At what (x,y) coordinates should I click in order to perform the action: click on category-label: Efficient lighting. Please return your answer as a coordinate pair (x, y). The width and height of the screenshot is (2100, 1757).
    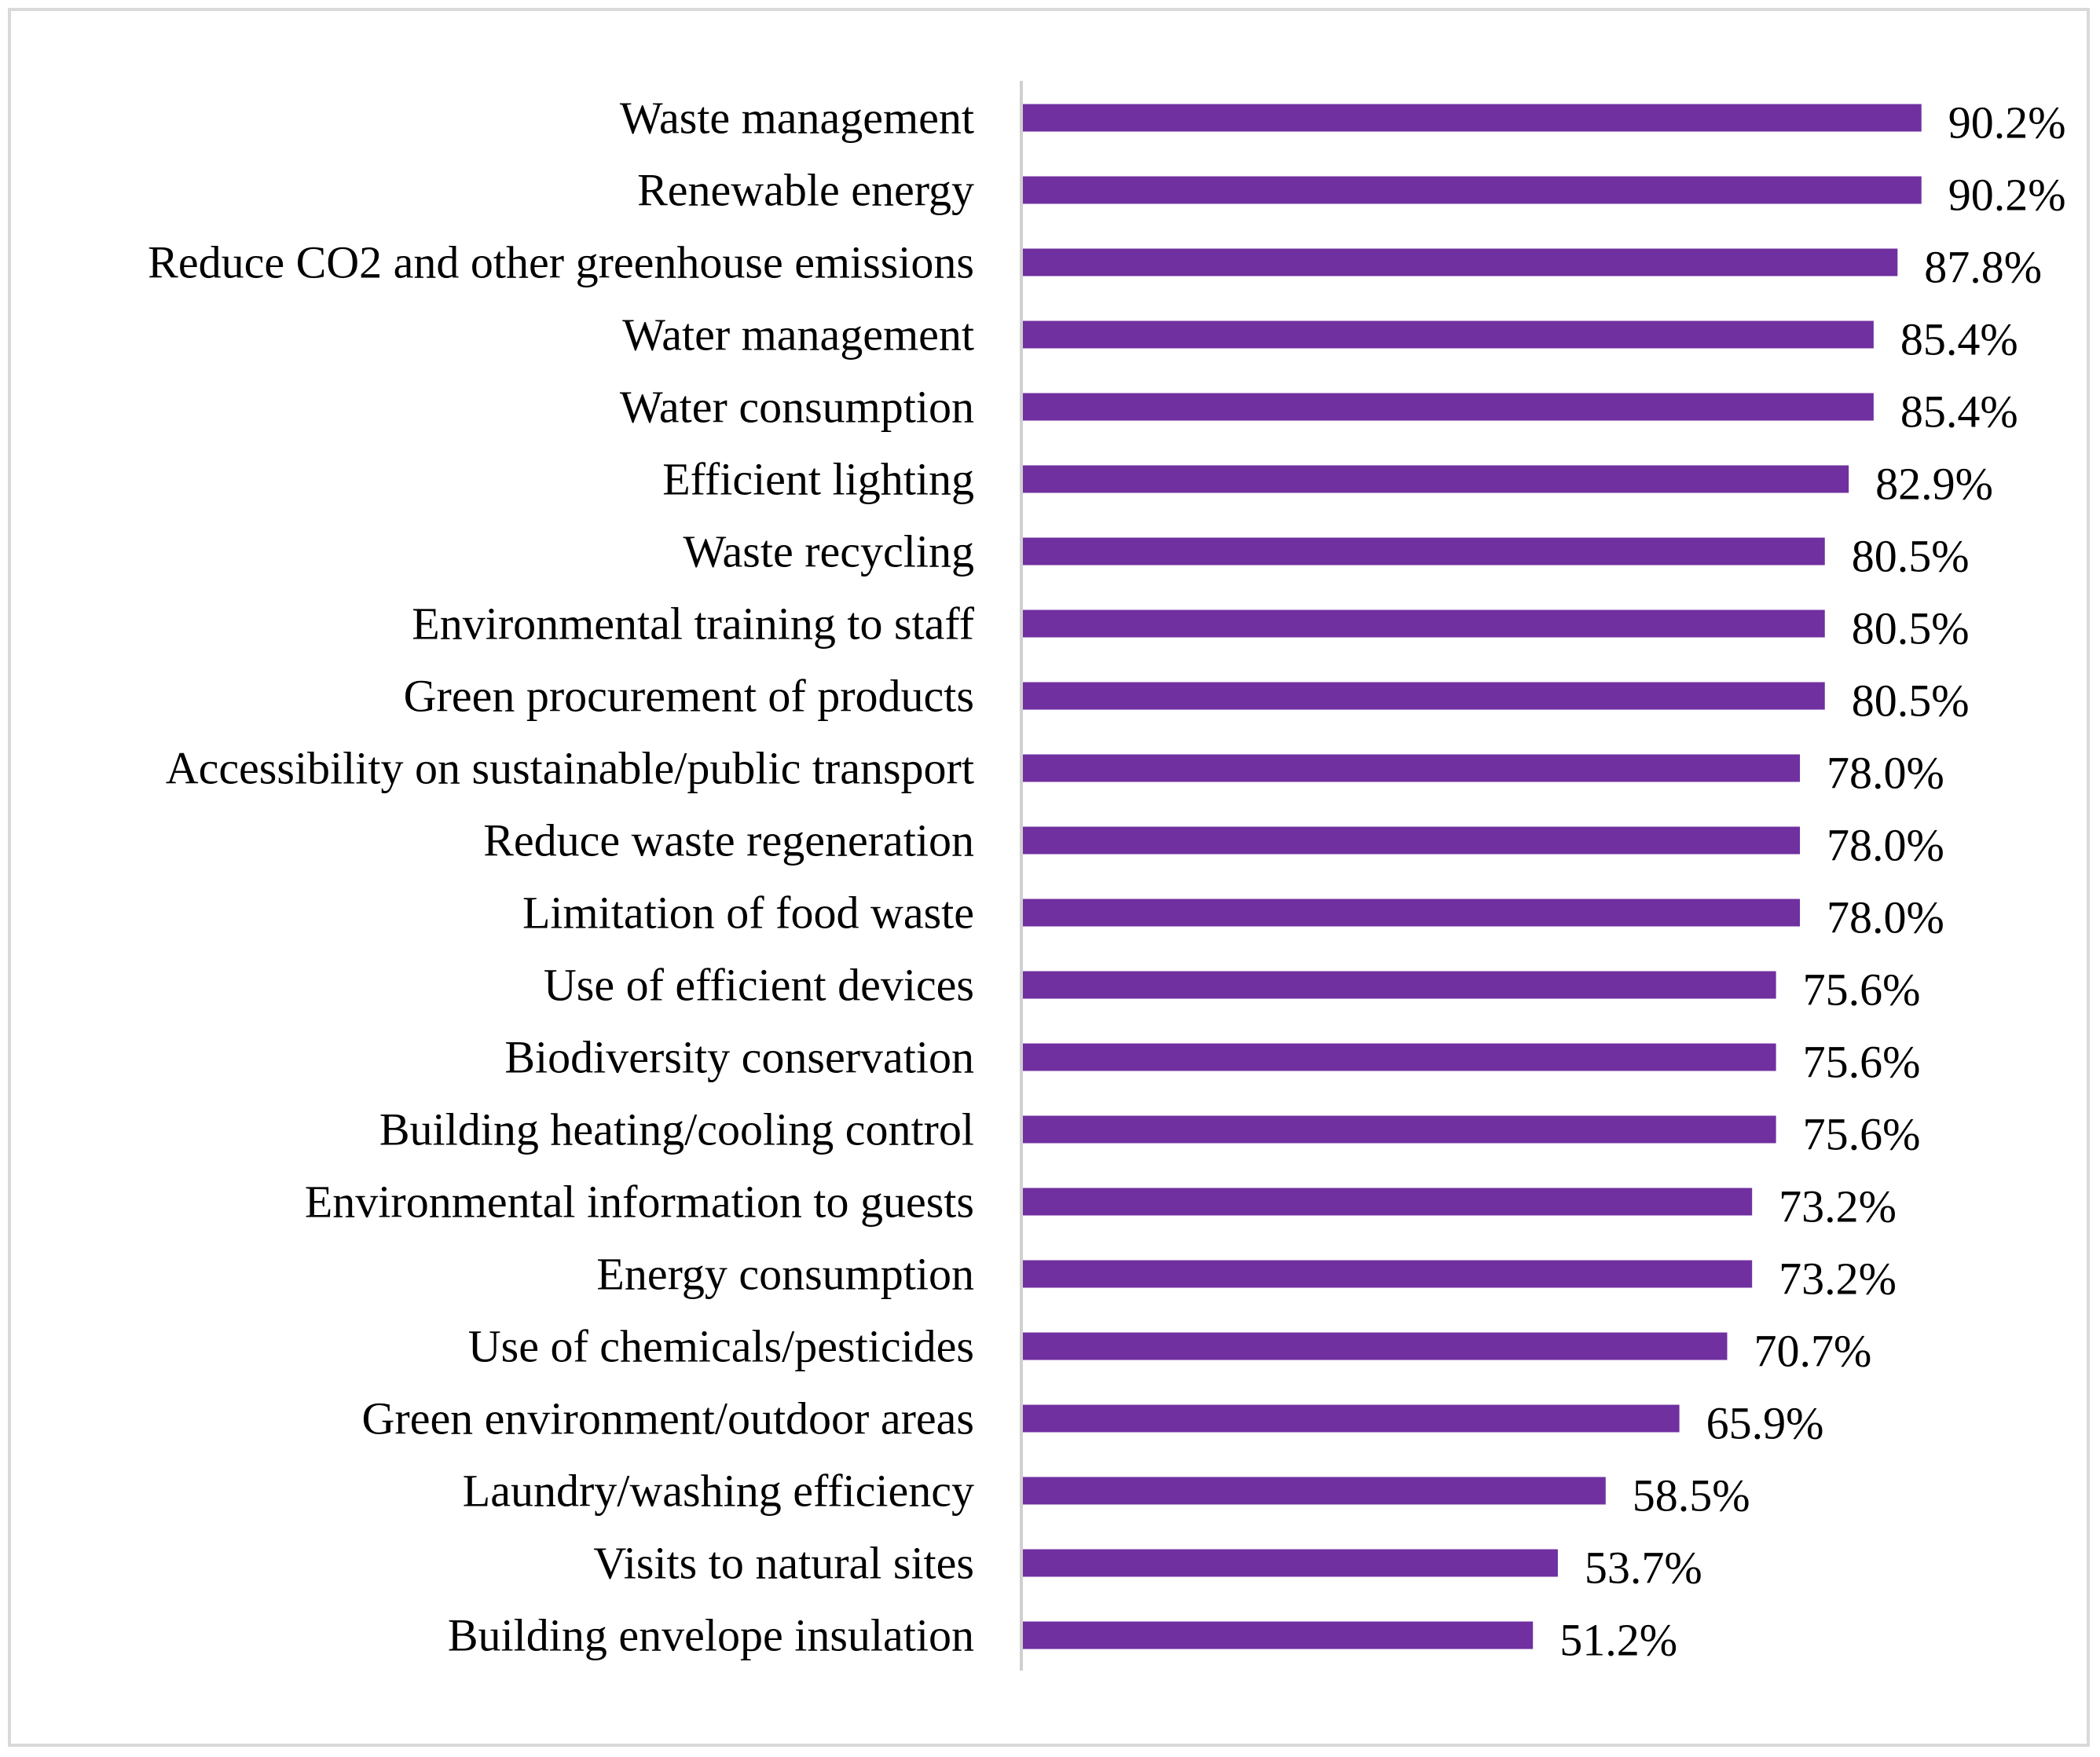
    Looking at the image, I should click on (818, 479).